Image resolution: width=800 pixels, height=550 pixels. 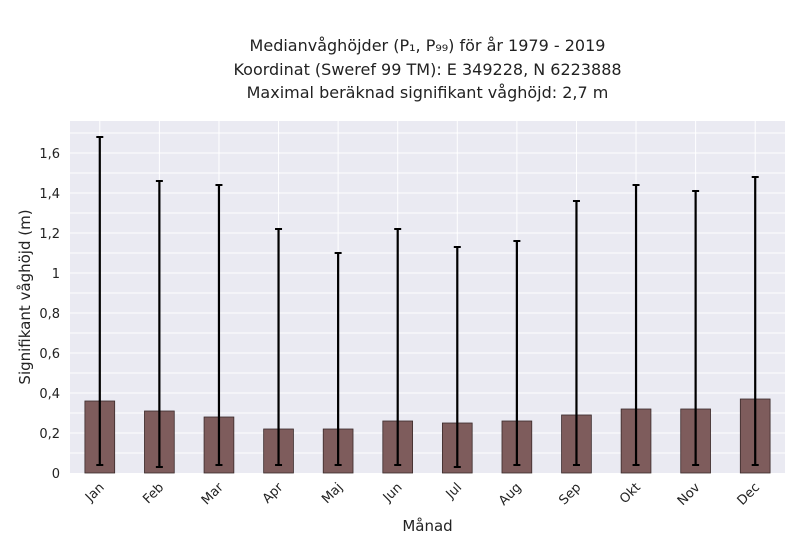 I want to click on error-bar-jul, so click(x=457, y=357).